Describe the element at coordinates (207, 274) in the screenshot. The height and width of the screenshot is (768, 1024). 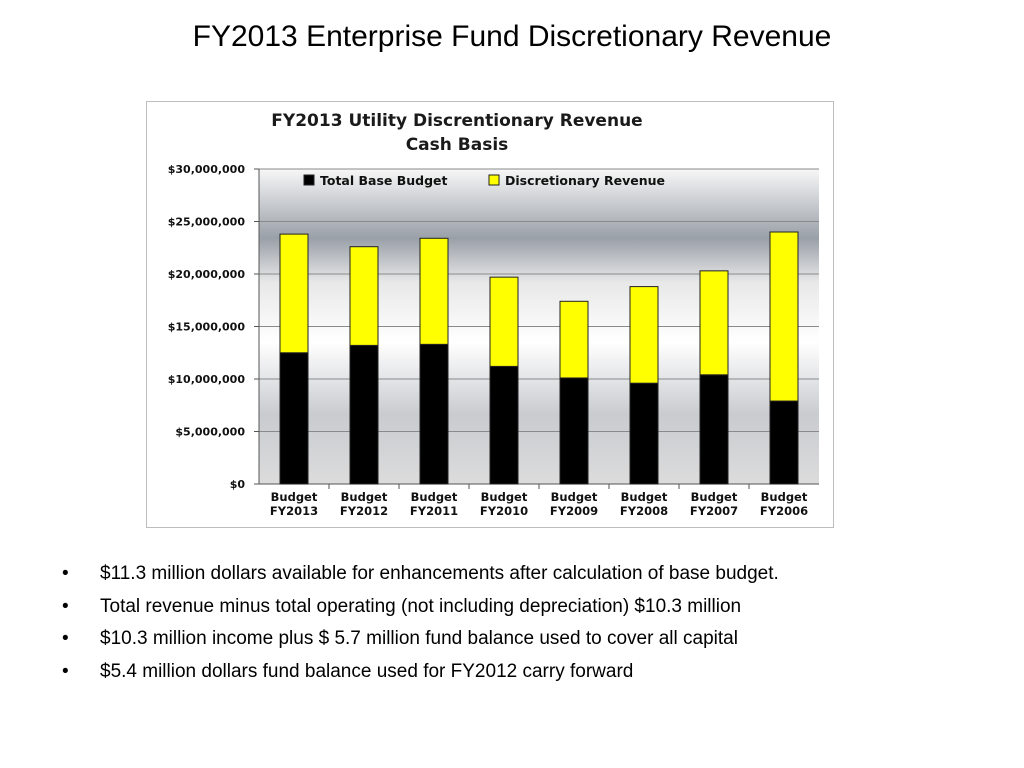
I see `y-tick-label: $20,000,000` at that location.